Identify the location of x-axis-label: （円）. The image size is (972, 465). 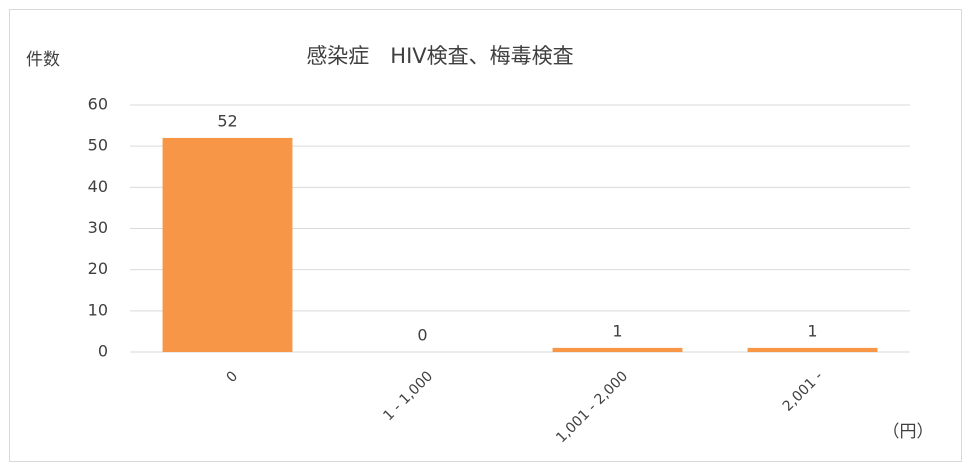
(908, 432).